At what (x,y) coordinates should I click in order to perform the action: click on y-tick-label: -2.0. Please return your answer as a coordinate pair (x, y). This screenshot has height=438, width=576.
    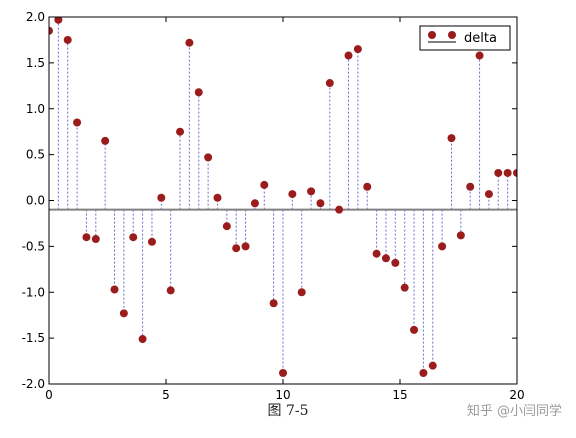
    Looking at the image, I should click on (33, 384).